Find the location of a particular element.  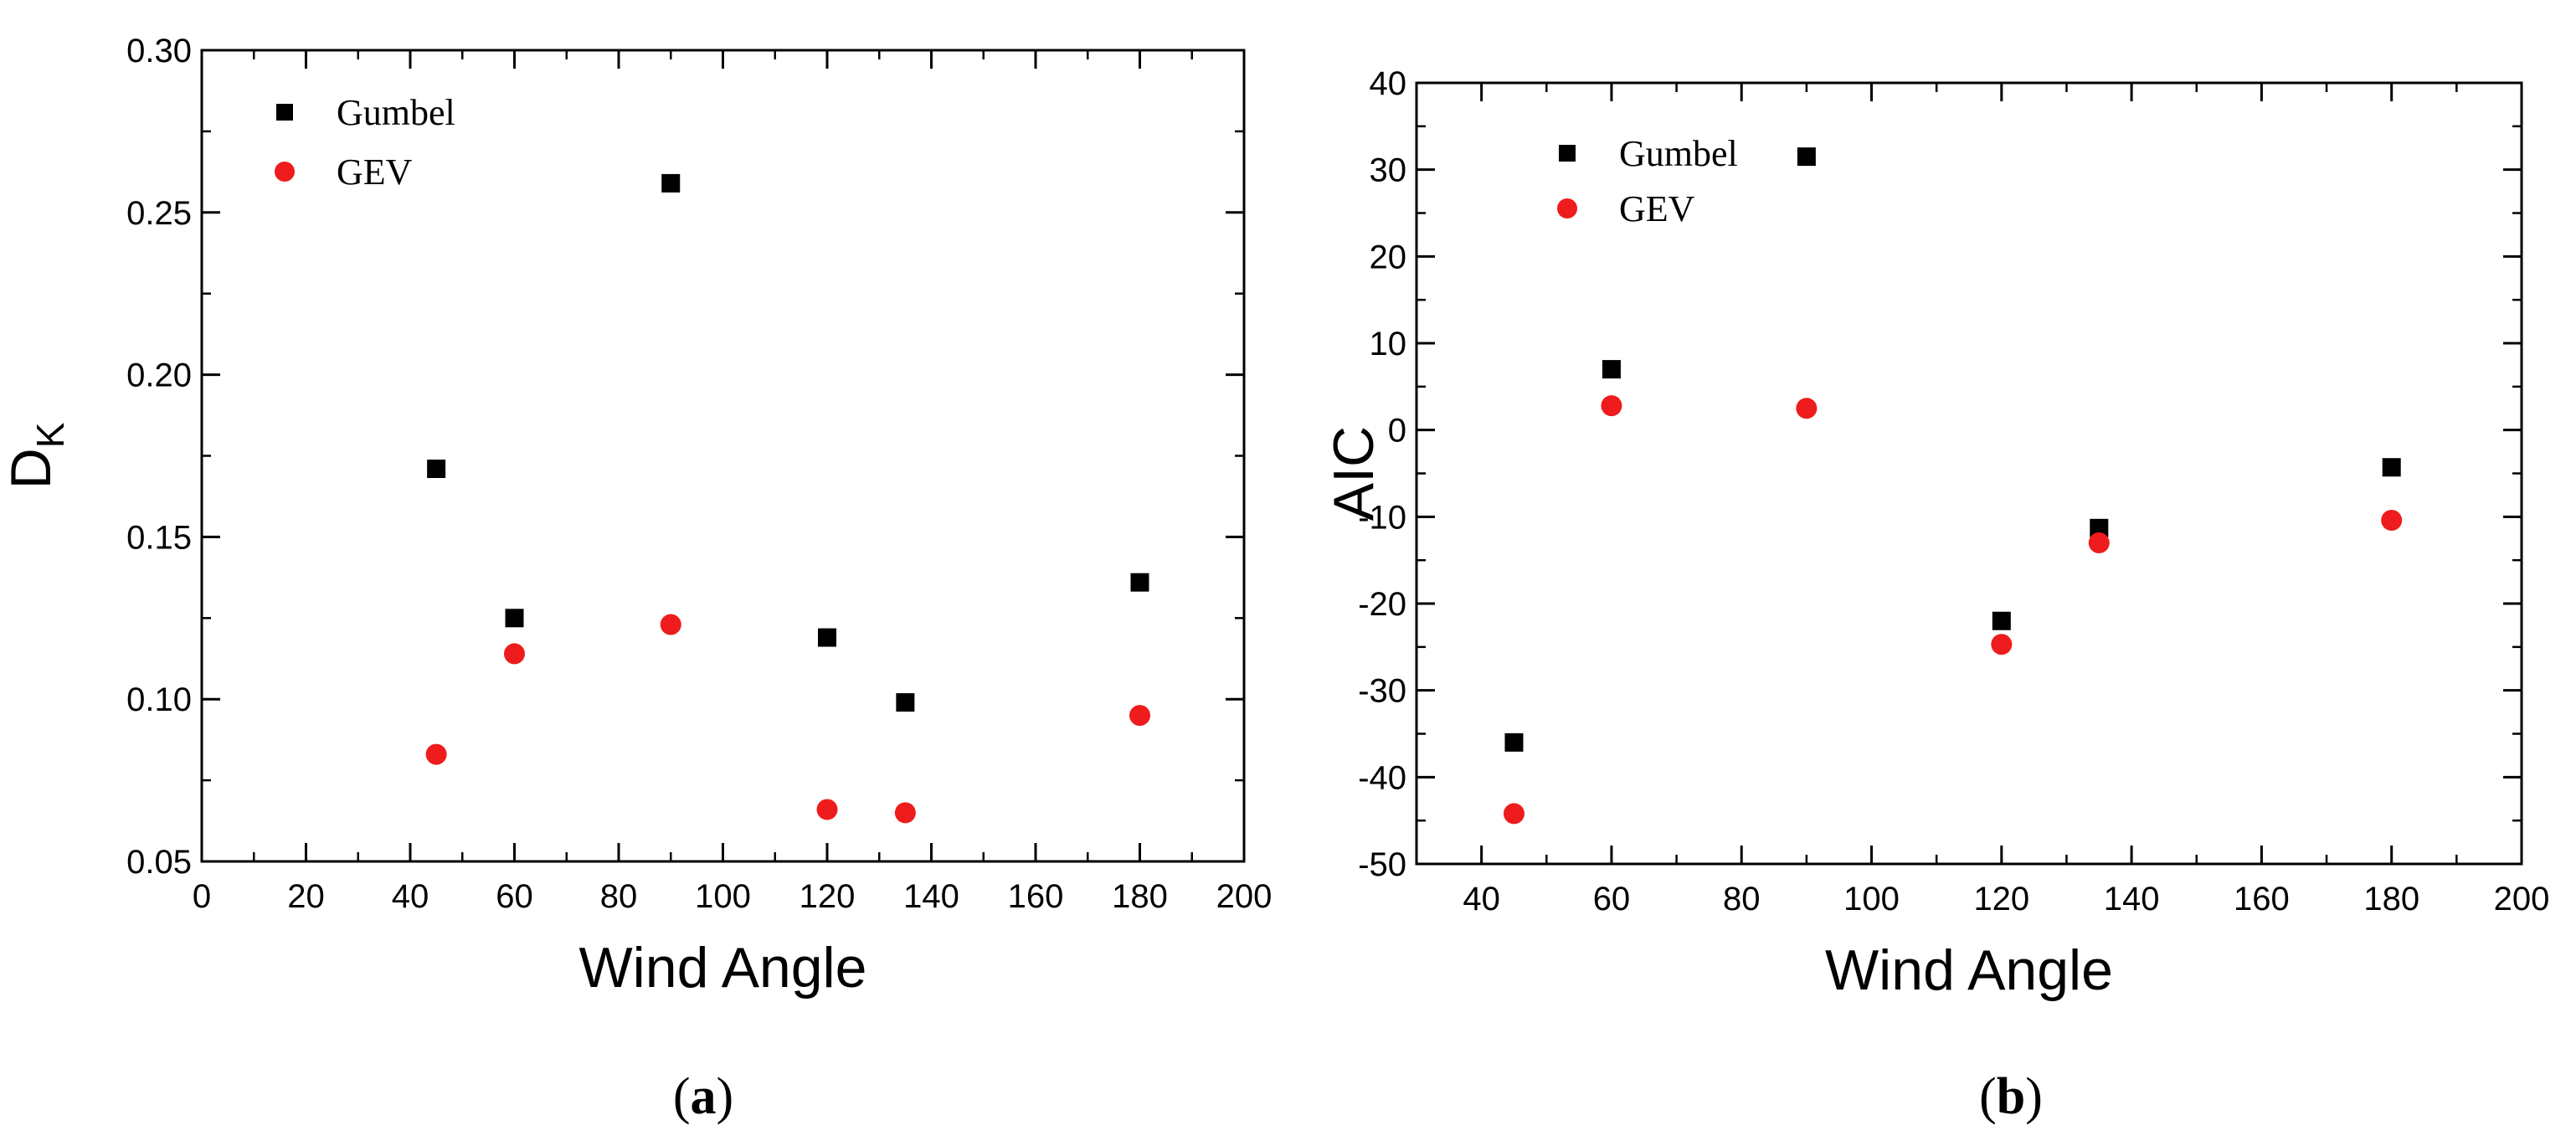

panel-caption: (a) is located at coordinates (703, 1096).